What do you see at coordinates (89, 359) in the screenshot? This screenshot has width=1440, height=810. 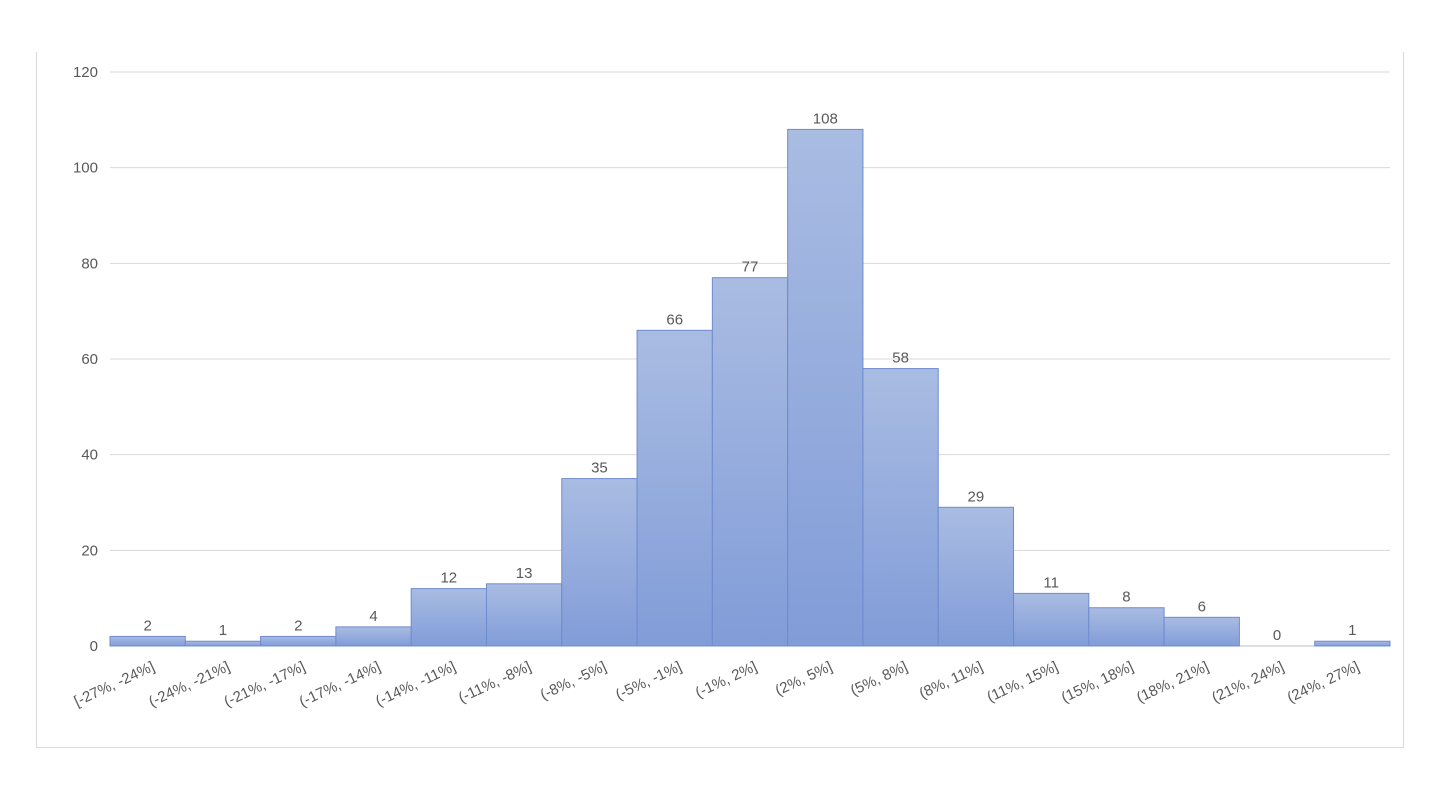 I see `y-tick-label: 60` at bounding box center [89, 359].